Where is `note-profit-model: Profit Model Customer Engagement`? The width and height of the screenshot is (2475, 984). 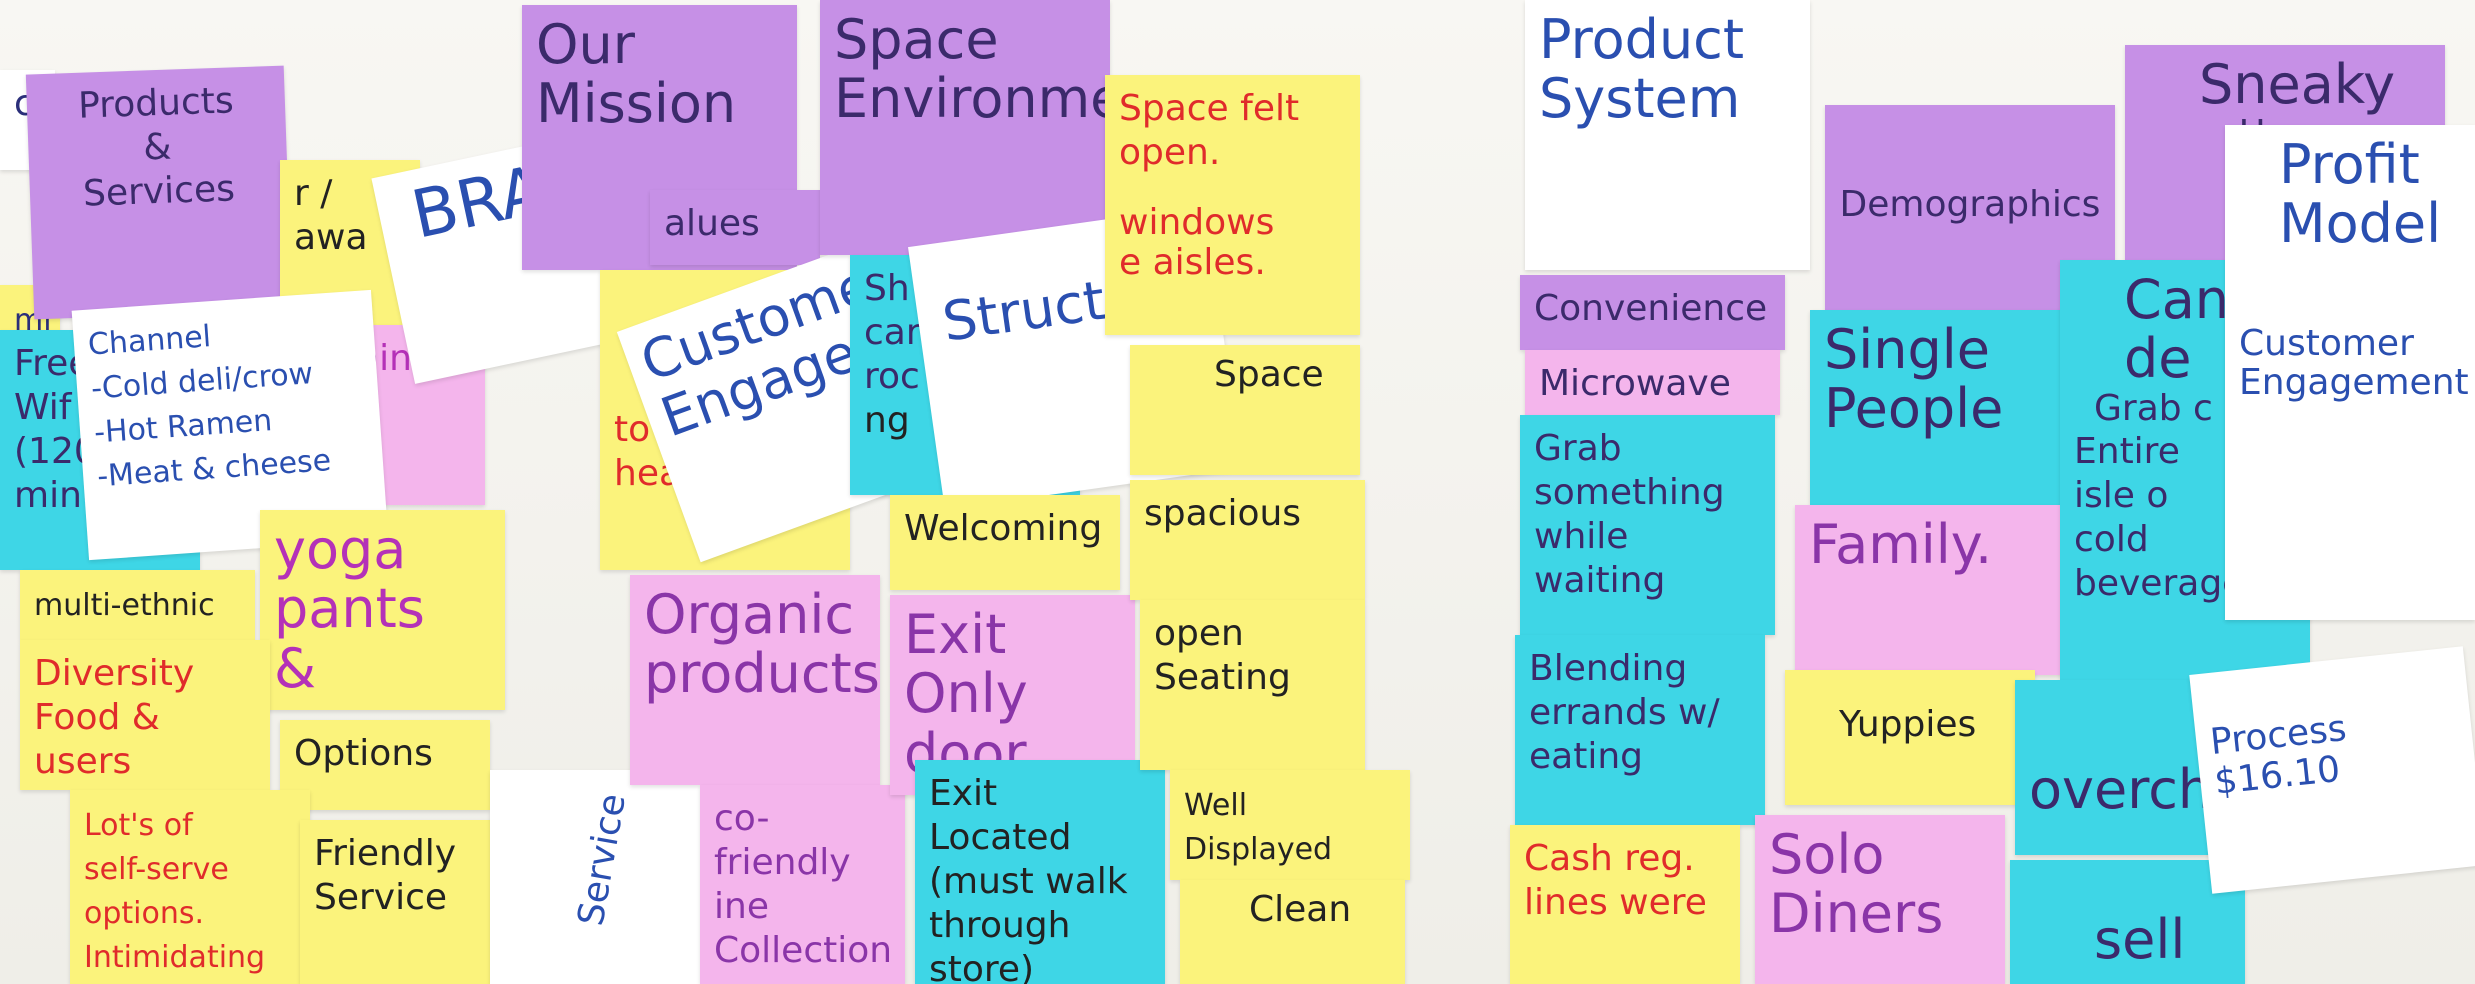 note-profit-model: Profit Model Customer Engagement is located at coordinates (2350, 372).